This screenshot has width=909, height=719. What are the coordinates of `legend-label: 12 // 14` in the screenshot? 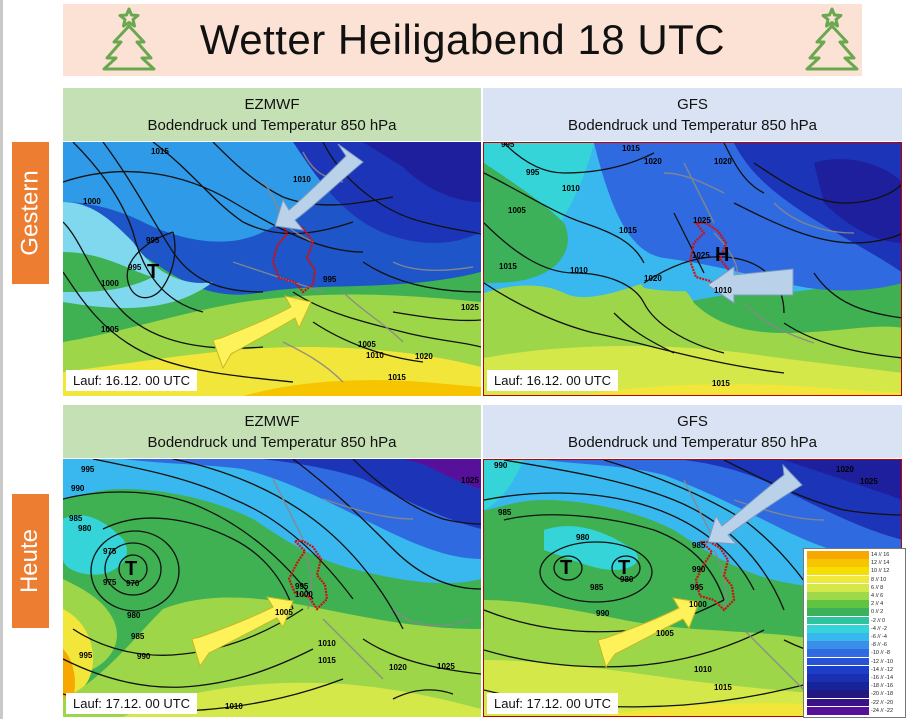 It's located at (880, 563).